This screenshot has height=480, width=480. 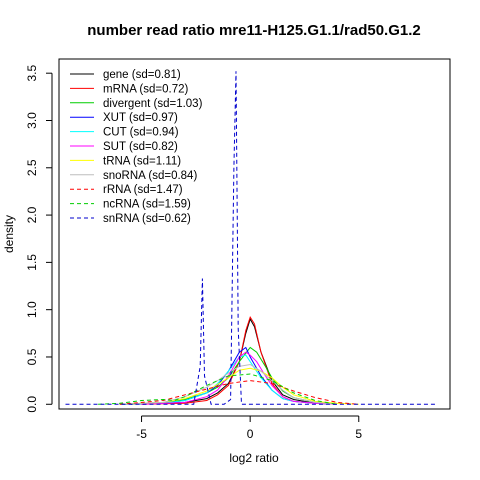 What do you see at coordinates (32, 120) in the screenshot?
I see `y-tick-label: 3.0` at bounding box center [32, 120].